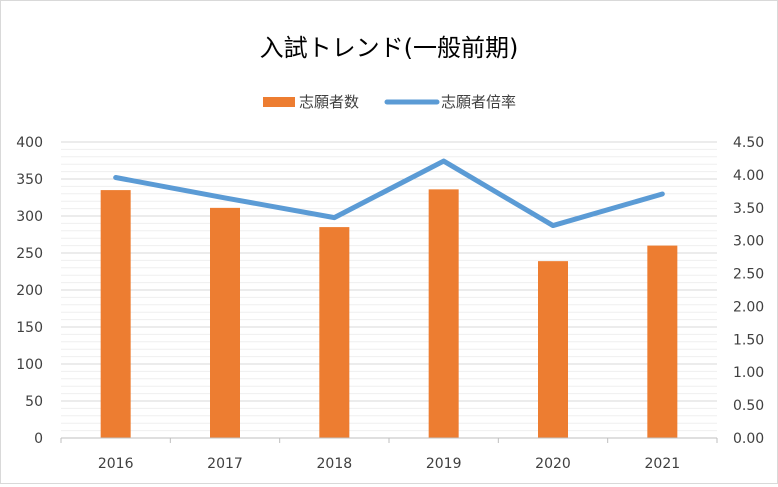  What do you see at coordinates (29, 180) in the screenshot?
I see `y-left-tick-label: 350` at bounding box center [29, 180].